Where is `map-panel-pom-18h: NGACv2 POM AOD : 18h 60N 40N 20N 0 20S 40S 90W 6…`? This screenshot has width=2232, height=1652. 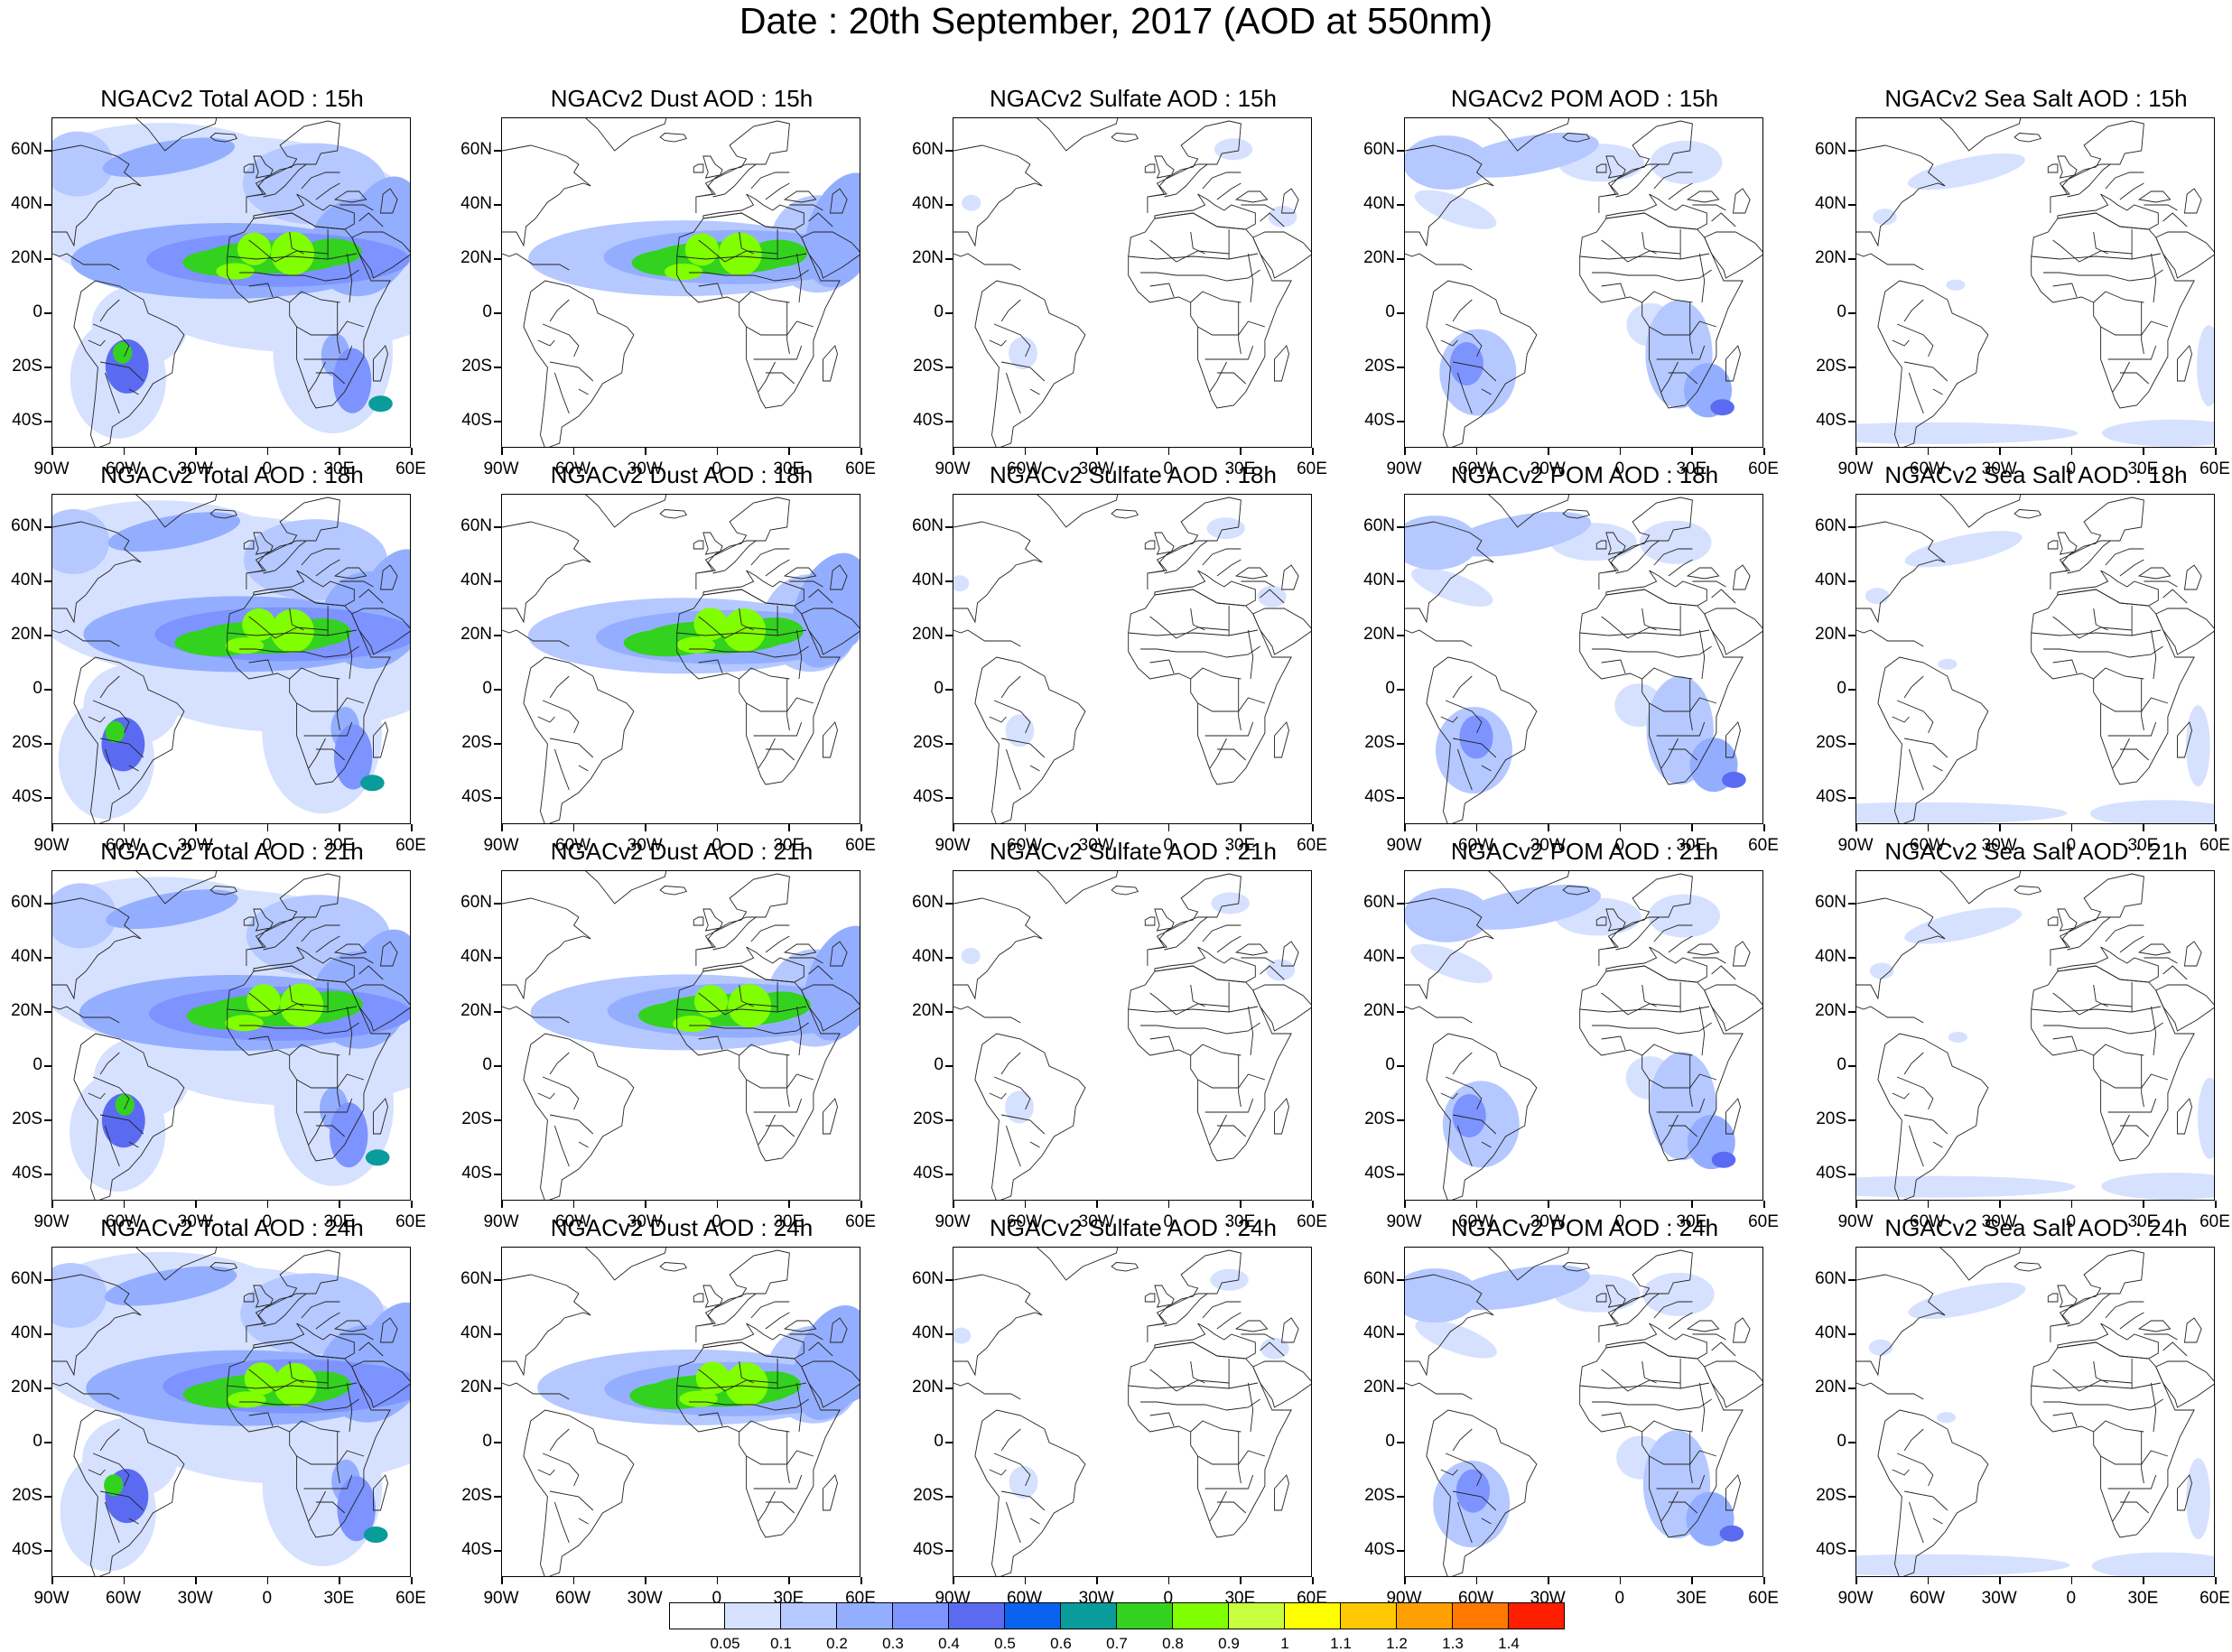 map-panel-pom-18h: NGACv2 POM AOD : 18h 60N 40N 20N 0 20S 40S 90W 6… is located at coordinates (1571, 658).